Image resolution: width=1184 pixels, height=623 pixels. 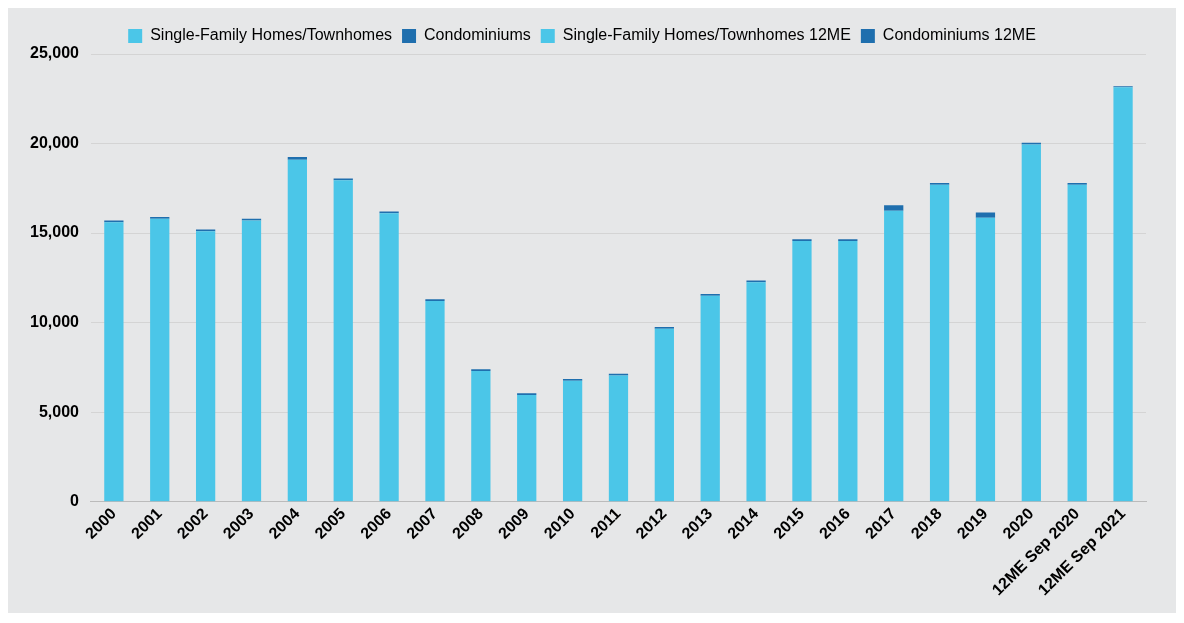 I want to click on y-tick-label: 20,000, so click(x=55, y=142).